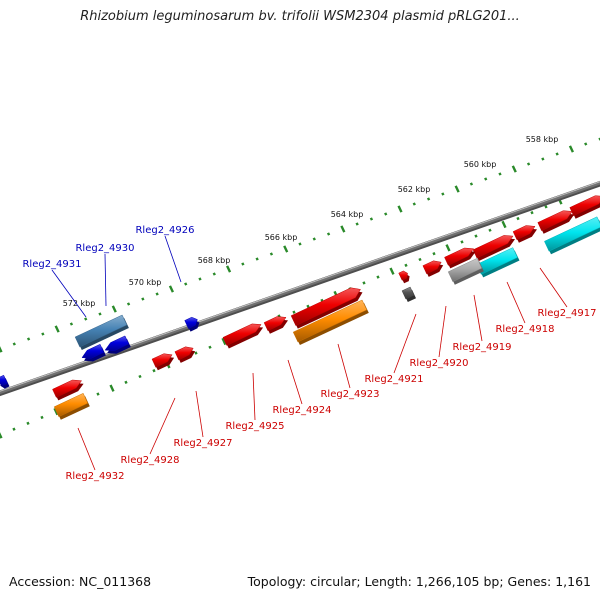 Image resolution: width=600 pixels, height=600 pixels. I want to click on feature-rleg2-4916b, so click(584, 206).